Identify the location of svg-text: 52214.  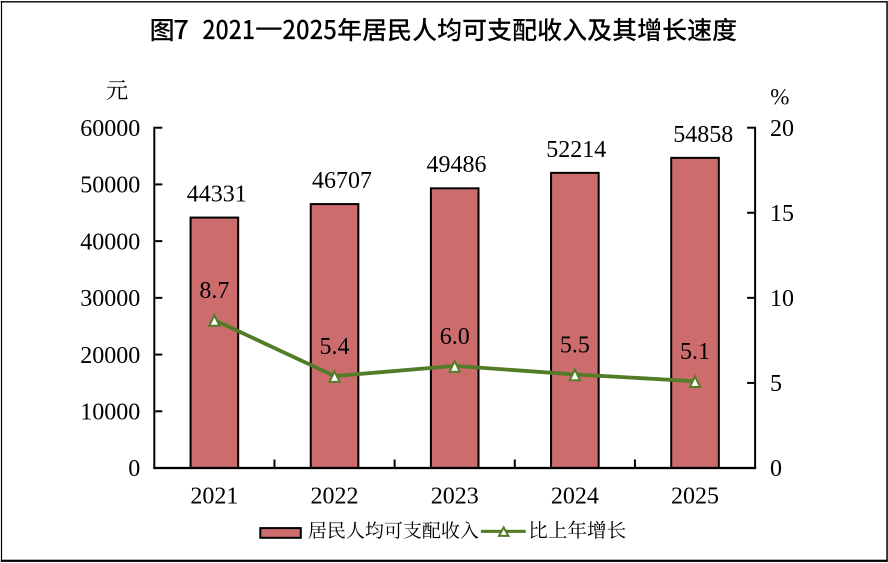
(576, 150).